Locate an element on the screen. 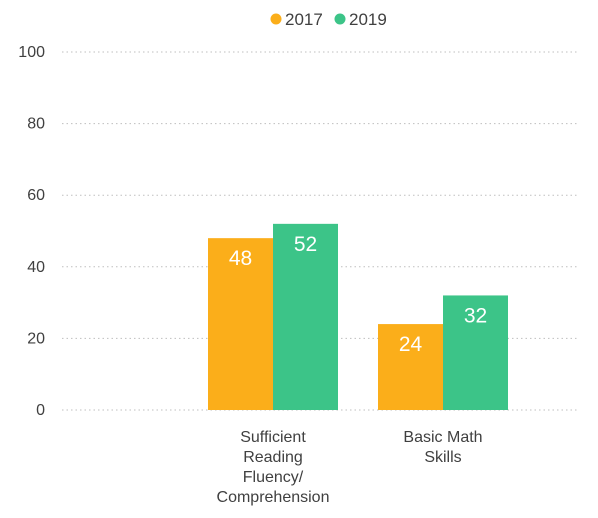 This screenshot has height=518, width=598. y-tick-label: 20 is located at coordinates (36, 338).